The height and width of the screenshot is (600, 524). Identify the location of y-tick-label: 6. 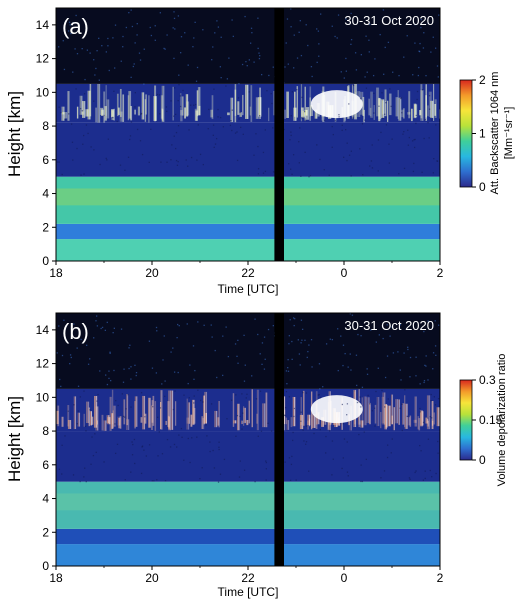
(45, 465).